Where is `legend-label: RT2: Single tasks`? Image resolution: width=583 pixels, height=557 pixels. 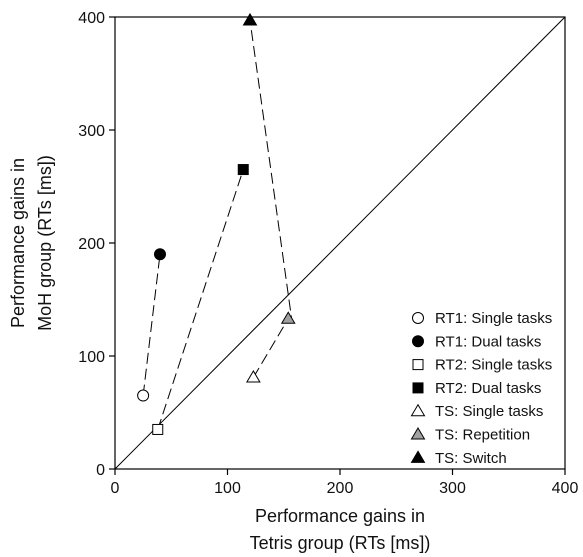 legend-label: RT2: Single tasks is located at coordinates (493, 365).